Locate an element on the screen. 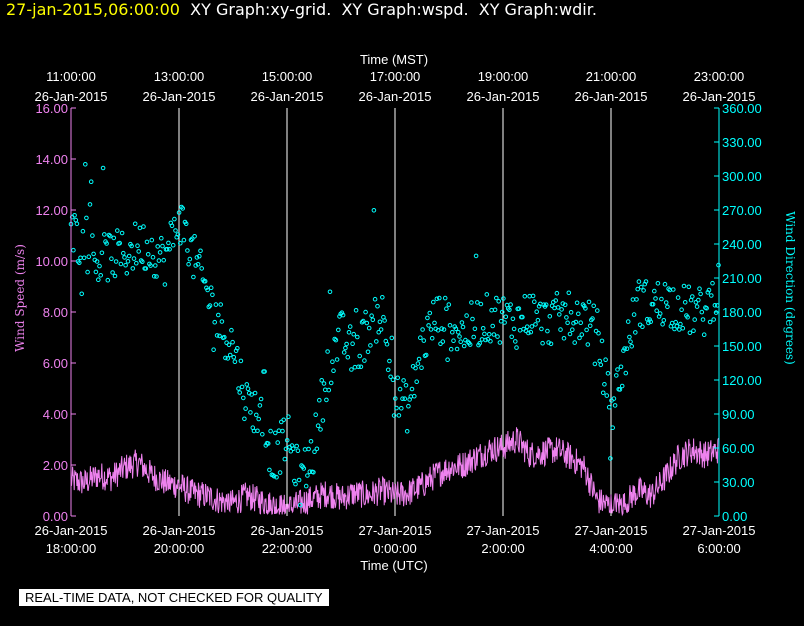  right-tick-label: 30.00 is located at coordinates (738, 482).